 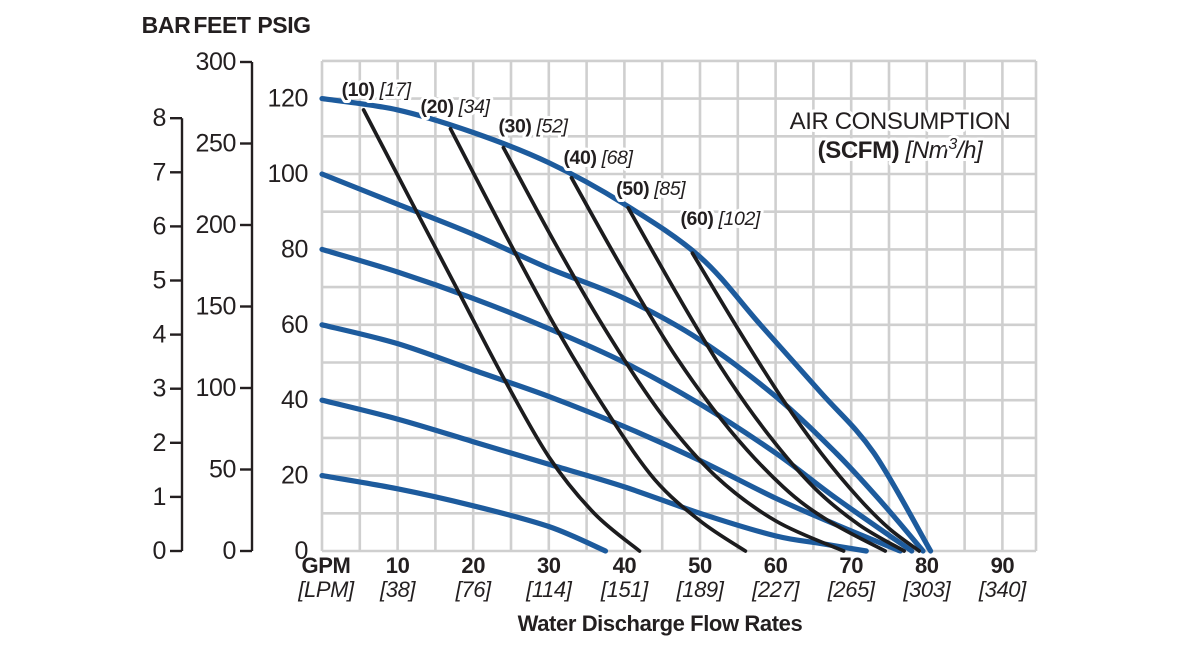 What do you see at coordinates (397, 589) in the screenshot?
I see `svg-text: [38]` at bounding box center [397, 589].